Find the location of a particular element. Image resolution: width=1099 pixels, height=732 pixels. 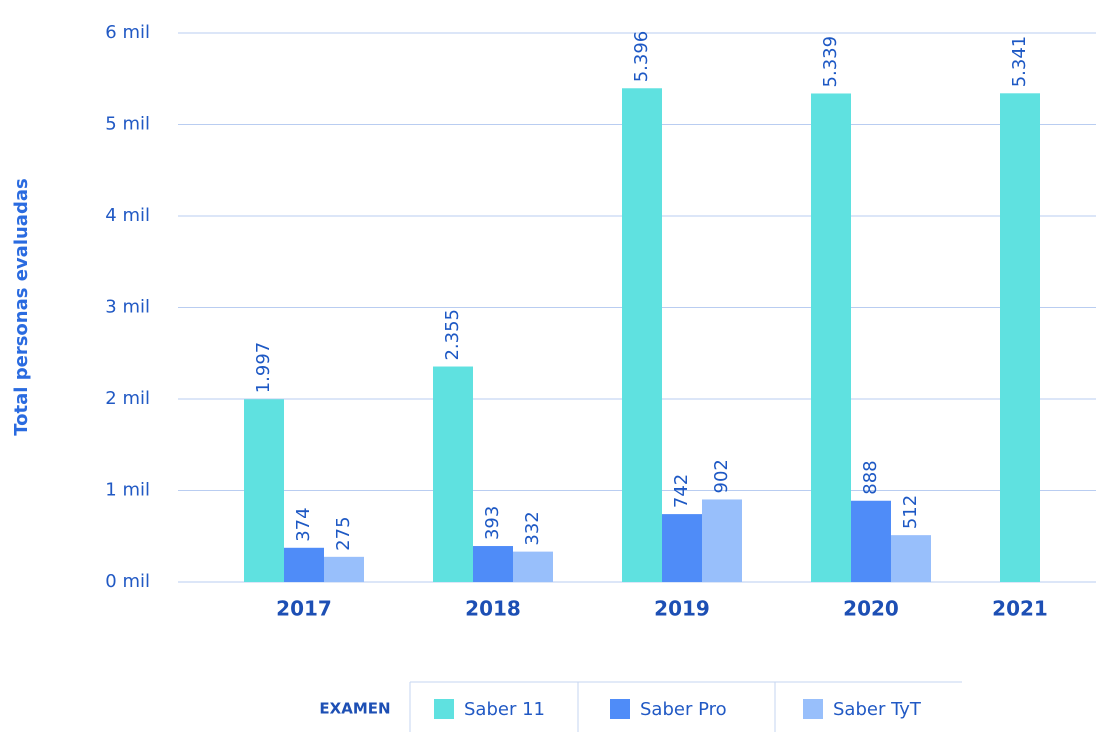

x-tick-label: 2020 is located at coordinates (871, 609).